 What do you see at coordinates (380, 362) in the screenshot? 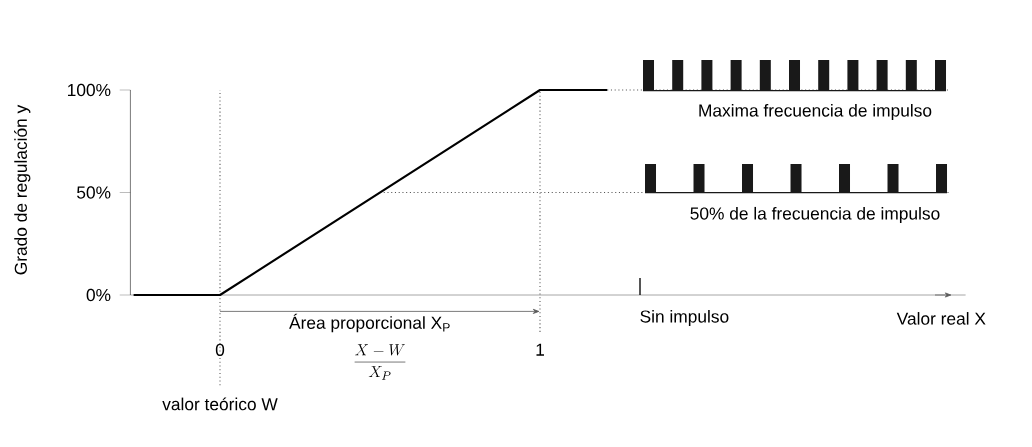
I see `text: $\frac{X - W}{X_{P}}$` at bounding box center [380, 362].